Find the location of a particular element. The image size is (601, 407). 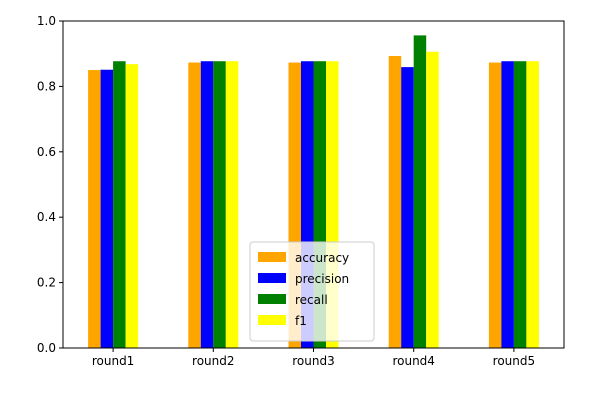

bar-recall-round4 is located at coordinates (420, 191).